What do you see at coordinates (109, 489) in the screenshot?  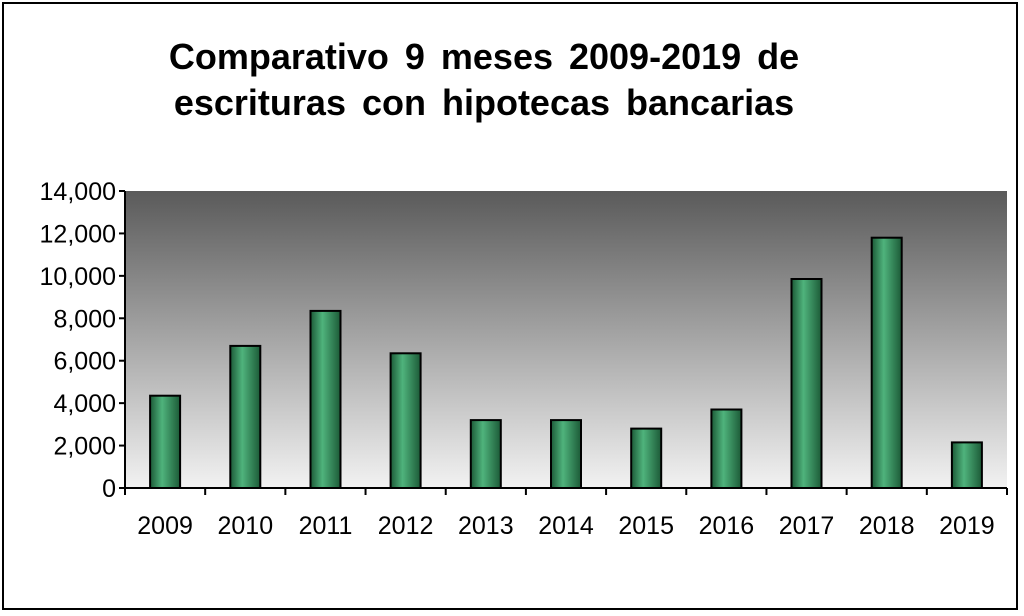 I see `y-tick-label: 0` at bounding box center [109, 489].